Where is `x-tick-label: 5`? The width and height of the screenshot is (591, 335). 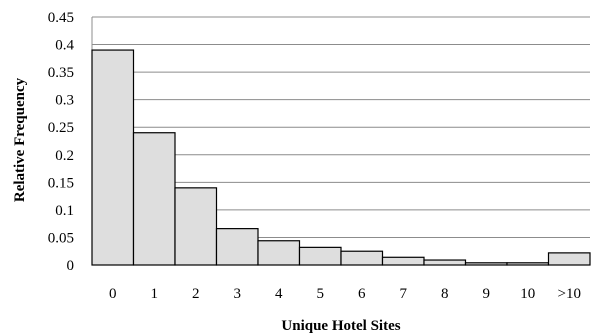 x-tick-label: 5 is located at coordinates (321, 294).